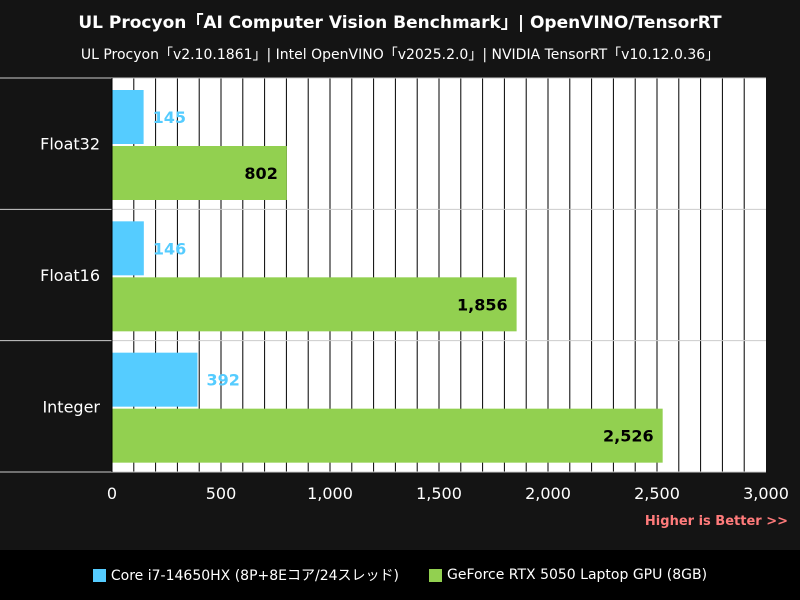 This screenshot has height=600, width=800. I want to click on category-label: Float16, so click(70, 275).